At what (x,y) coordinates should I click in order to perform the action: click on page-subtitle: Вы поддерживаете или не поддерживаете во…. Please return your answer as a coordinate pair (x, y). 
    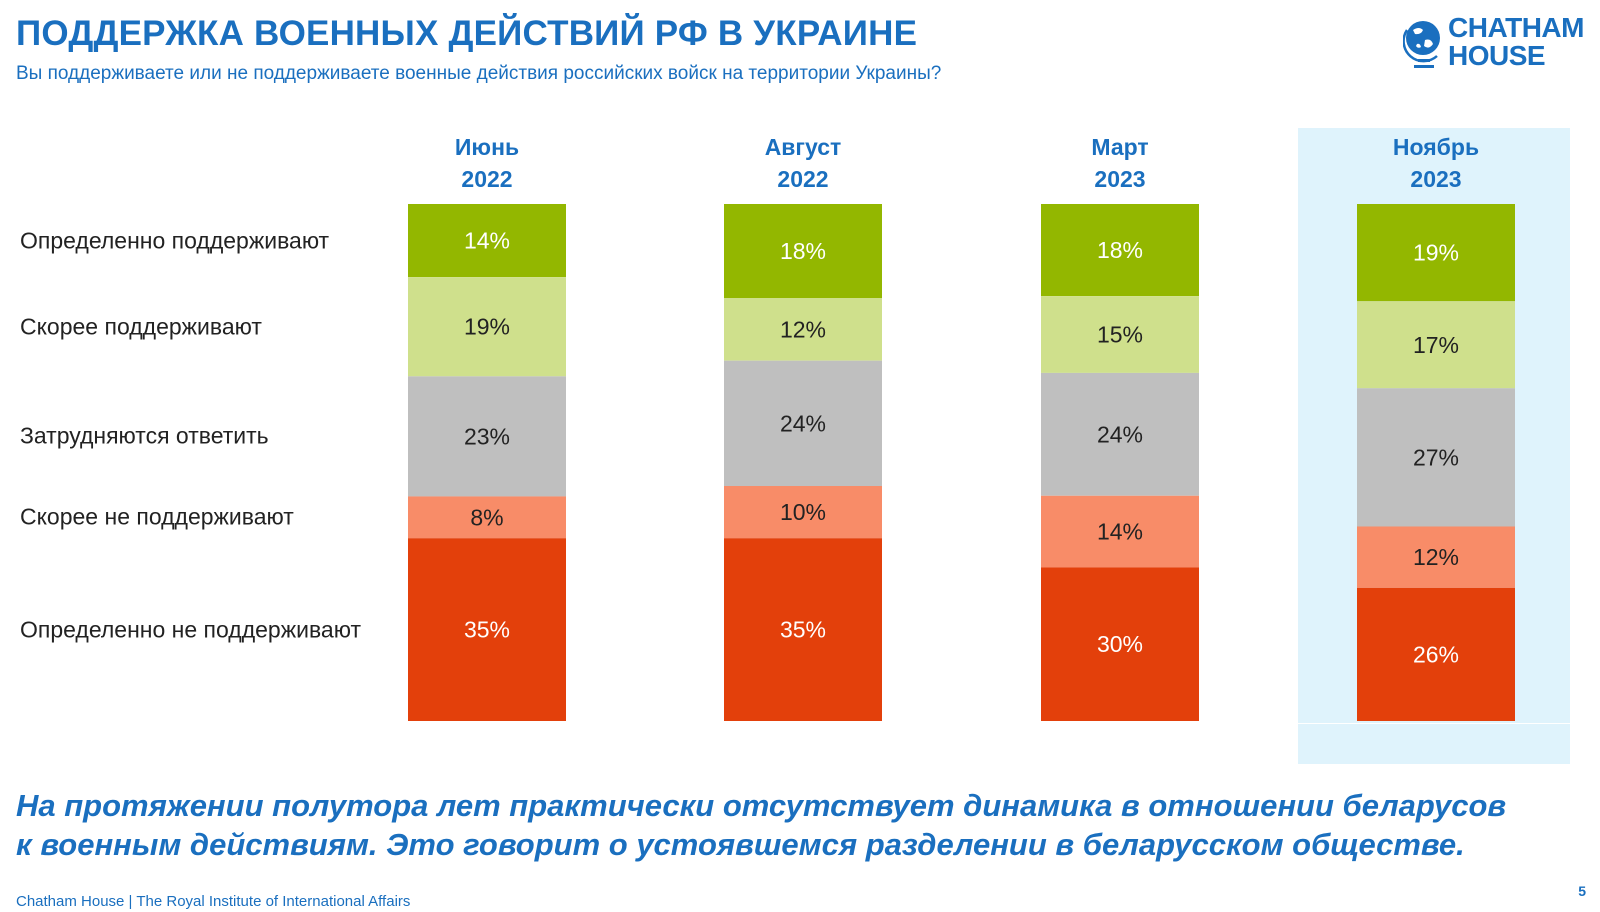
    Looking at the image, I should click on (479, 73).